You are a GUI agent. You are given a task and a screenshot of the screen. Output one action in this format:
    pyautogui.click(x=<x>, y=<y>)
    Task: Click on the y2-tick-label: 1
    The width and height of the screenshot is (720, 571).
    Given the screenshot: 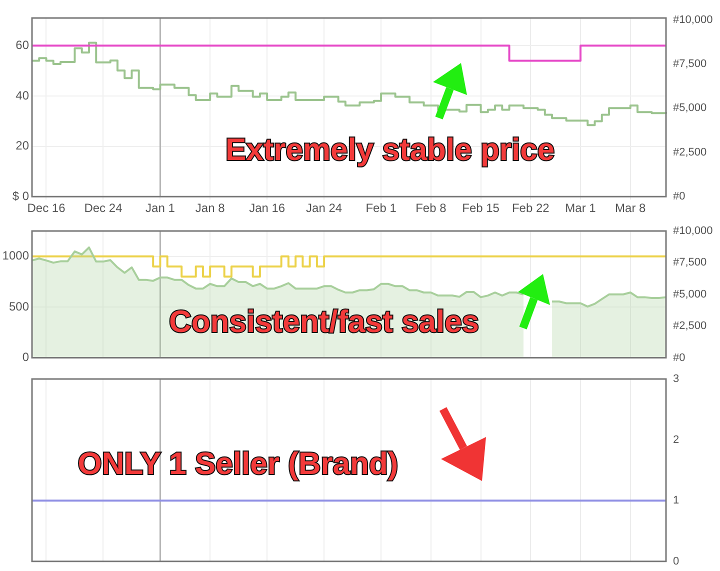 What is the action you would take?
    pyautogui.click(x=676, y=500)
    